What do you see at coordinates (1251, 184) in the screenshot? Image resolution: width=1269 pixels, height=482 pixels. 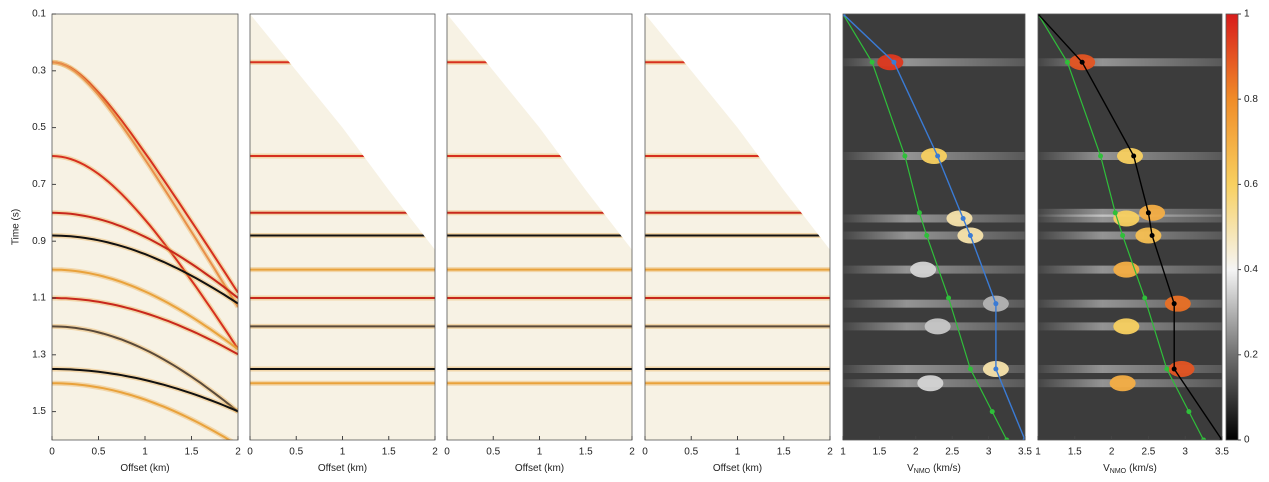 I see `colorbar-tick-label: 0.6` at bounding box center [1251, 184].